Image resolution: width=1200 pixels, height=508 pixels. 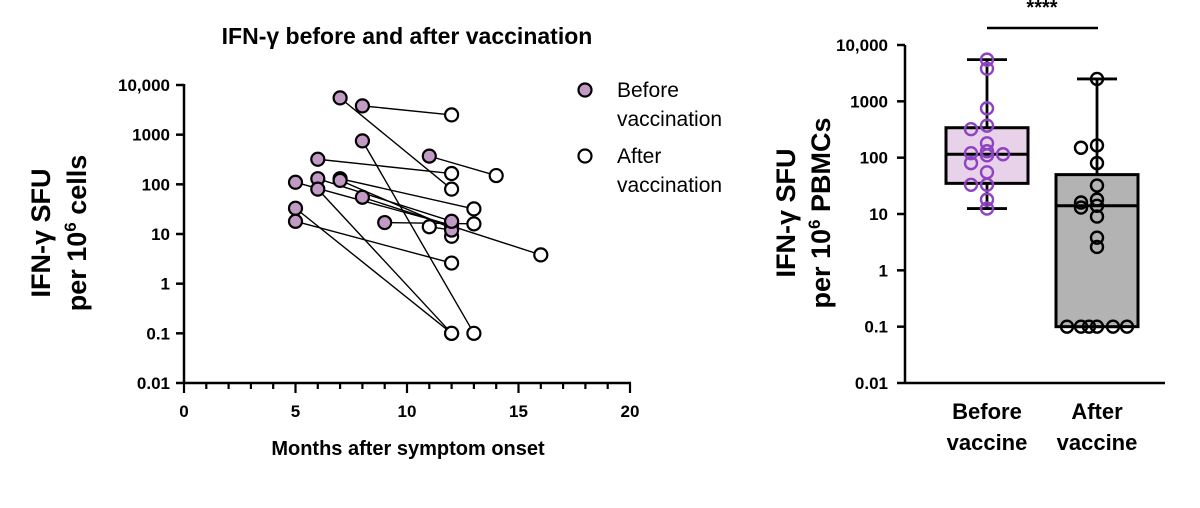 I want to click on left-x-tick-label: 15, so click(x=518, y=411).